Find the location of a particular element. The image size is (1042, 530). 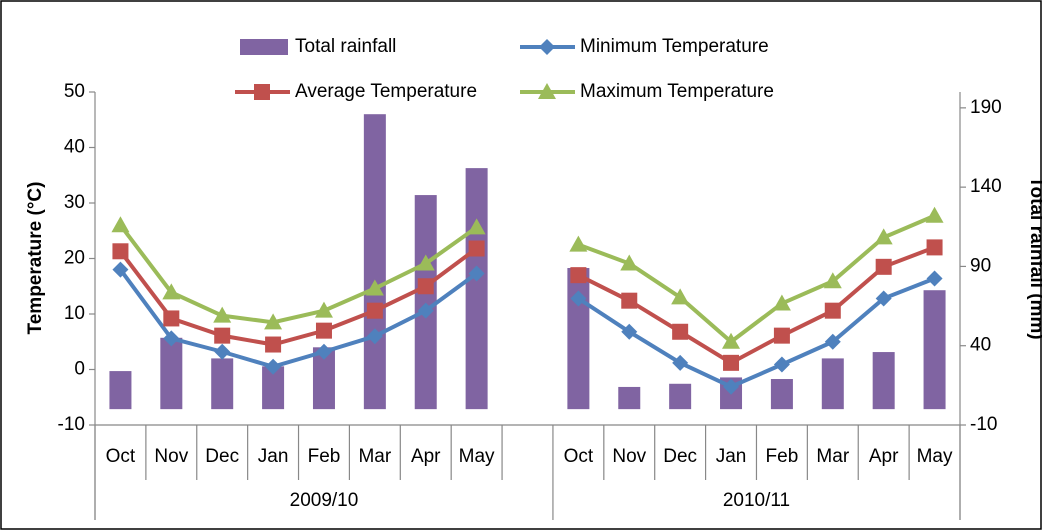

legend-label: Total rainfall is located at coordinates (345, 46).